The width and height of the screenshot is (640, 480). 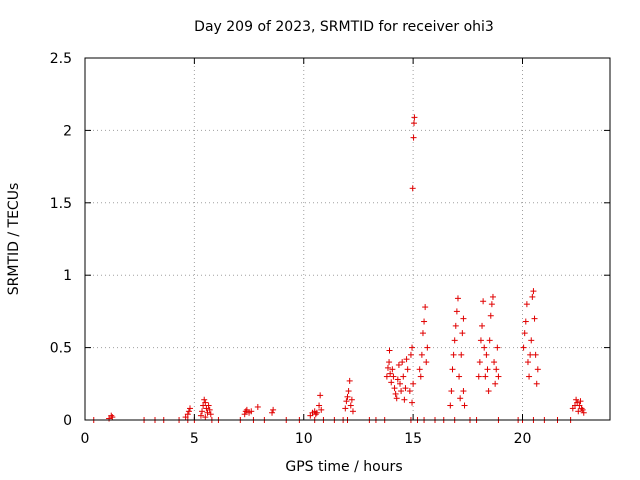 I want to click on y-axis-label: SRMTID / TECUs, so click(x=14, y=239).